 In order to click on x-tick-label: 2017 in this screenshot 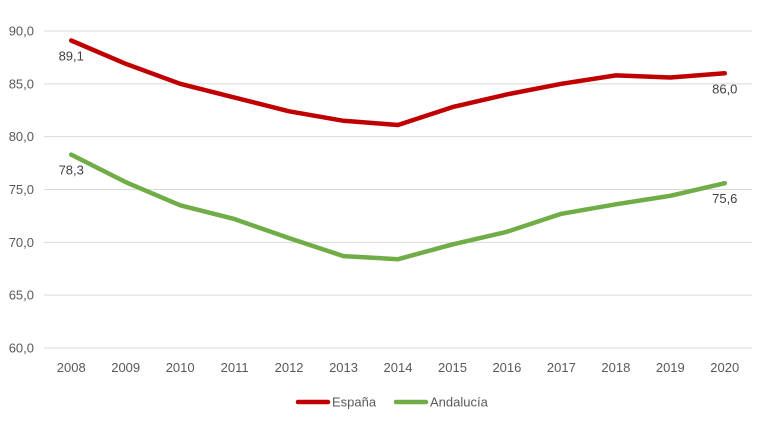, I will do `click(561, 367)`.